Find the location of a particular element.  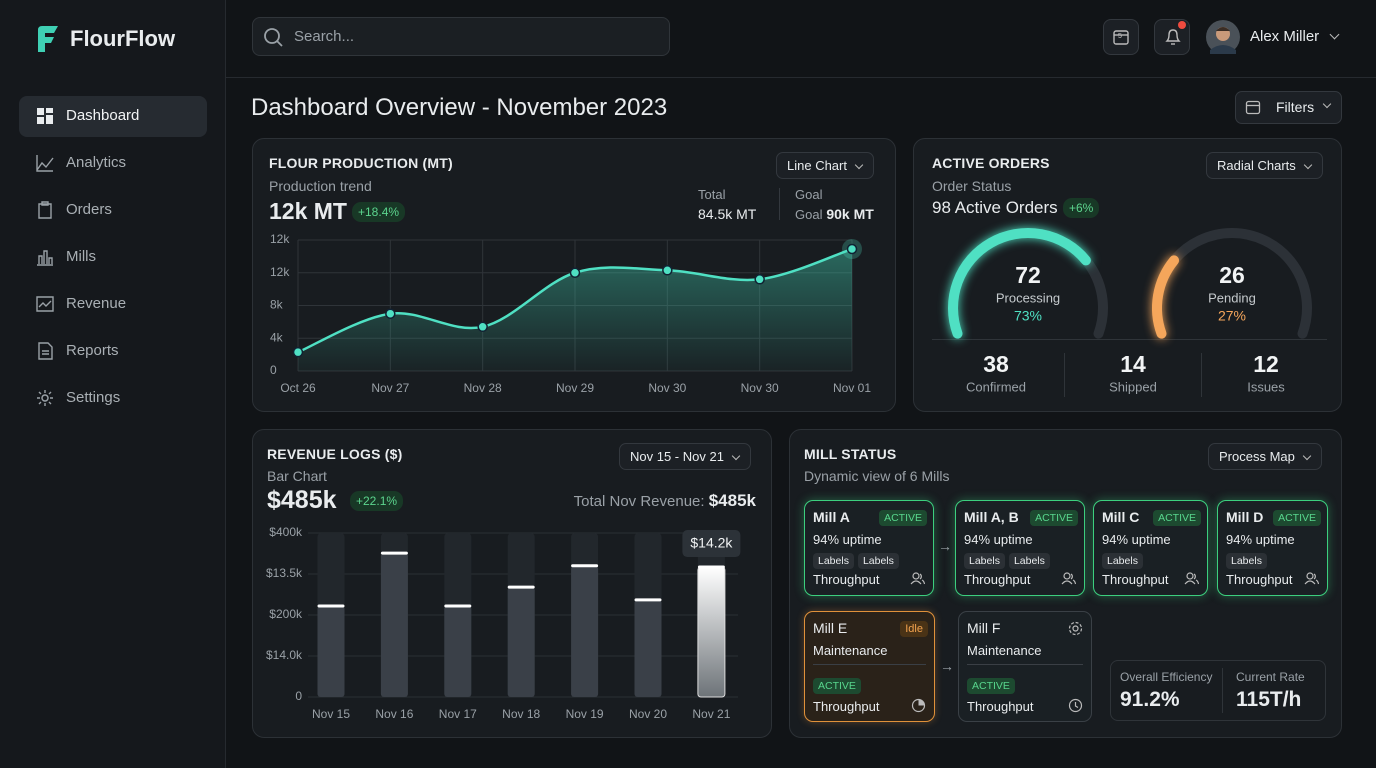

mill-name: Mill F is located at coordinates (984, 628).